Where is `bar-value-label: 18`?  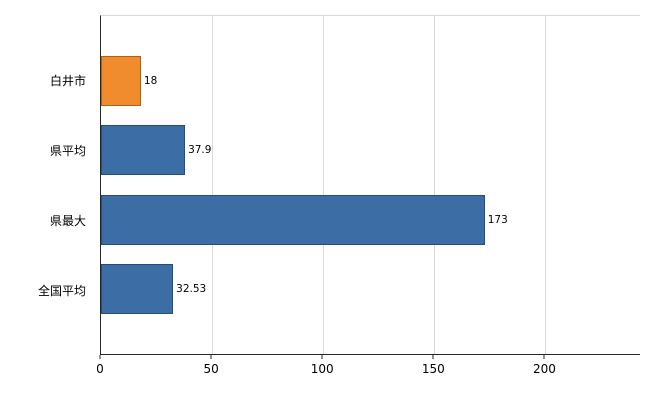
bar-value-label: 18 is located at coordinates (150, 80).